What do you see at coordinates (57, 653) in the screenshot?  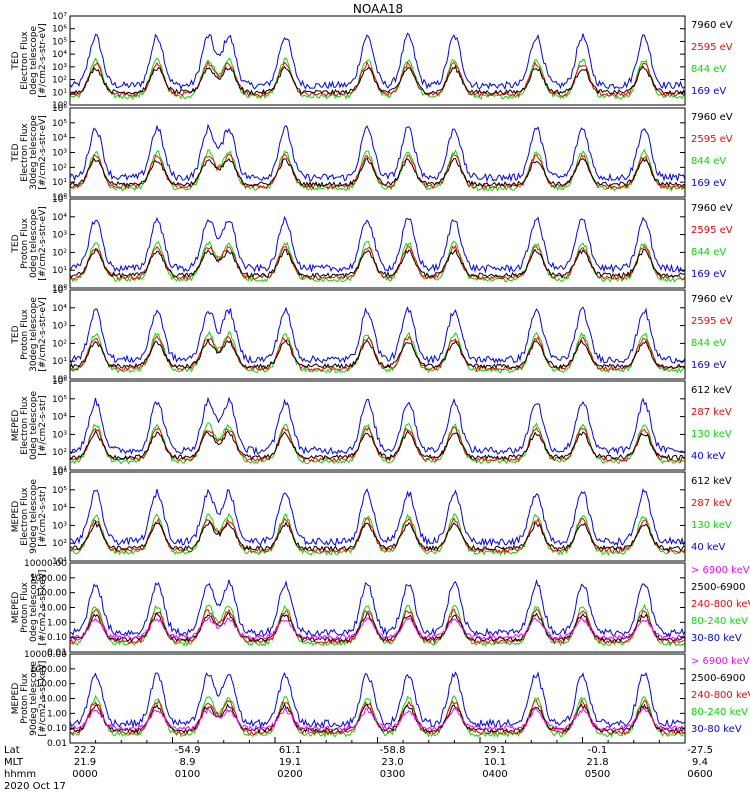 I see `y-tick-label: 0.01` at bounding box center [57, 653].